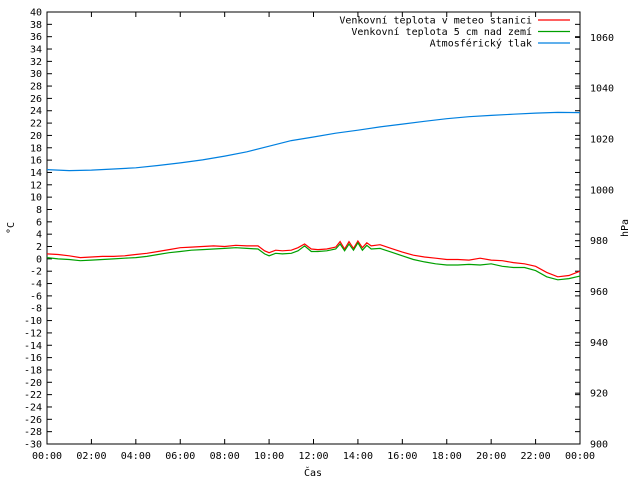 The width and height of the screenshot is (640, 480). Describe the element at coordinates (602, 38) in the screenshot. I see `y-right-tick-label: 1060` at that location.